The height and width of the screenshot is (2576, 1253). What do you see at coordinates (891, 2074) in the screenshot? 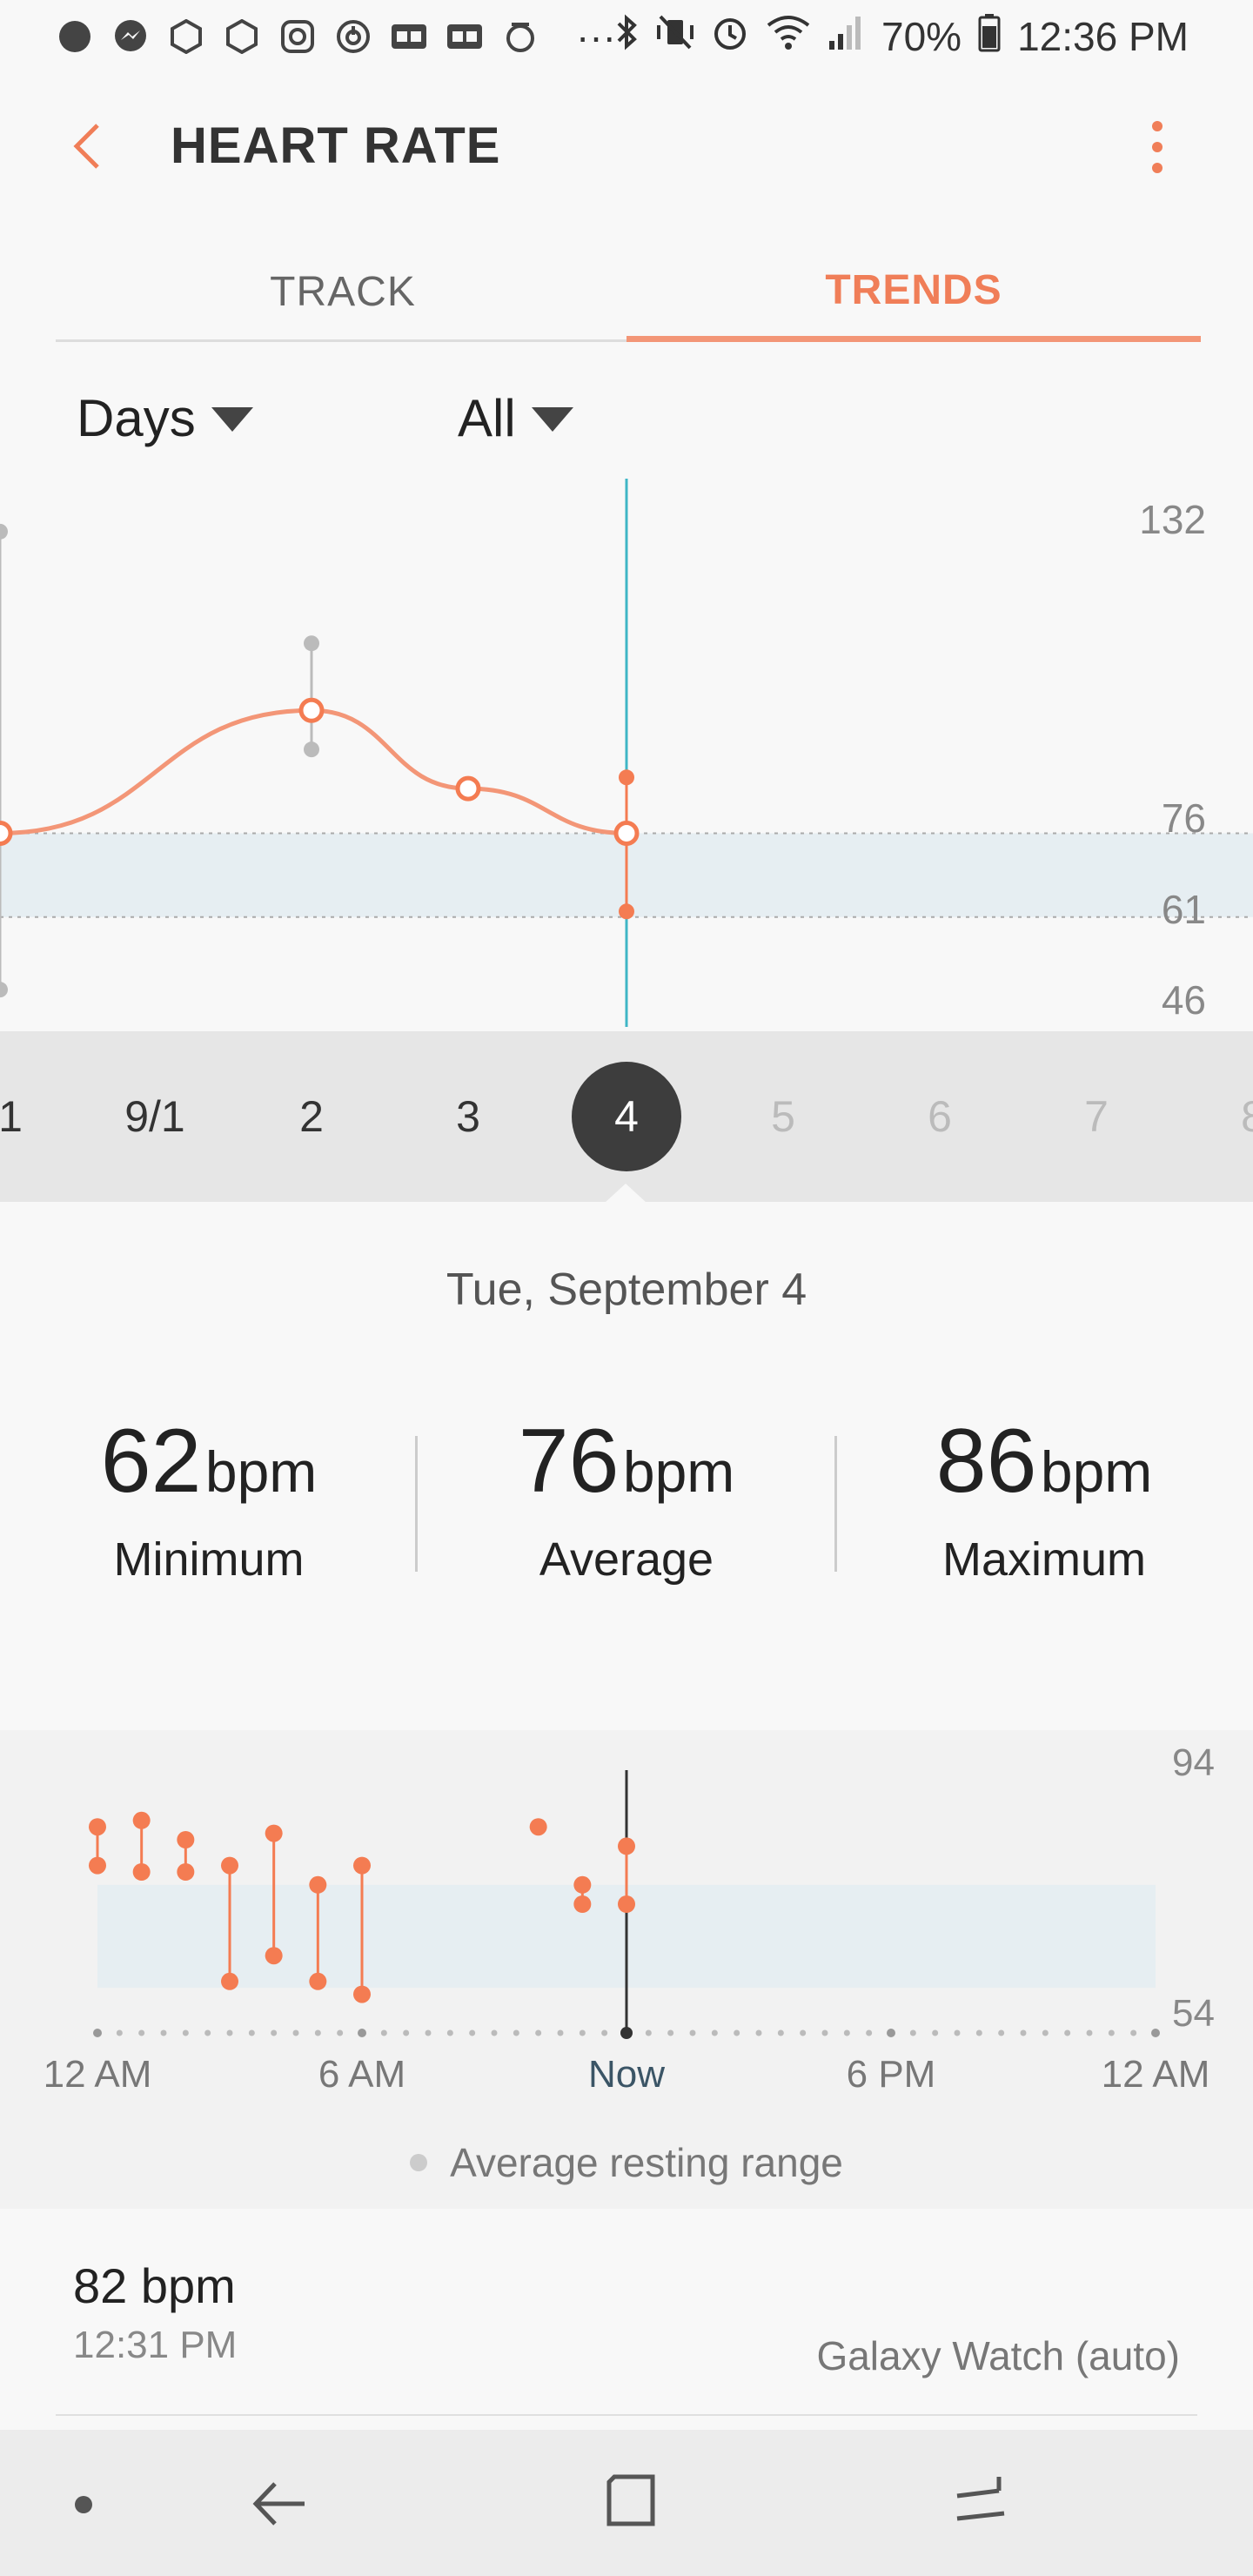
I see `day-x-label: 6 PM` at bounding box center [891, 2074].